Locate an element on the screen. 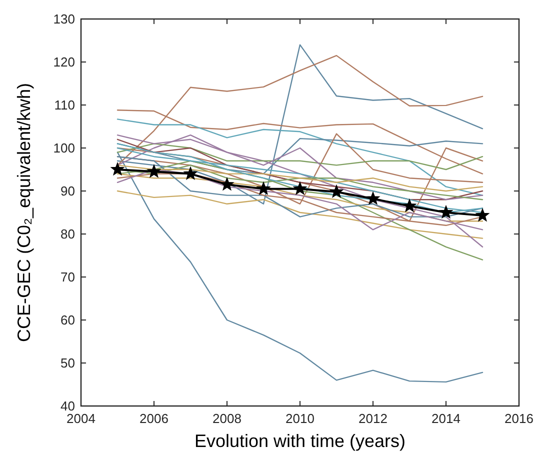 This screenshot has width=536, height=461. x-axis-title: Evolution with time (years) is located at coordinates (300, 441).